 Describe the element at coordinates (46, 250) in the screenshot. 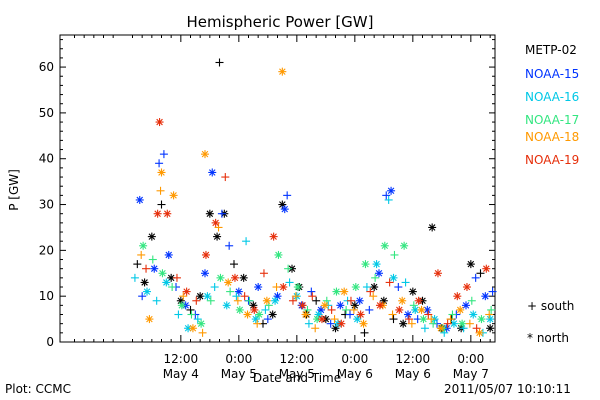

I see `y-tick-label: 20` at that location.